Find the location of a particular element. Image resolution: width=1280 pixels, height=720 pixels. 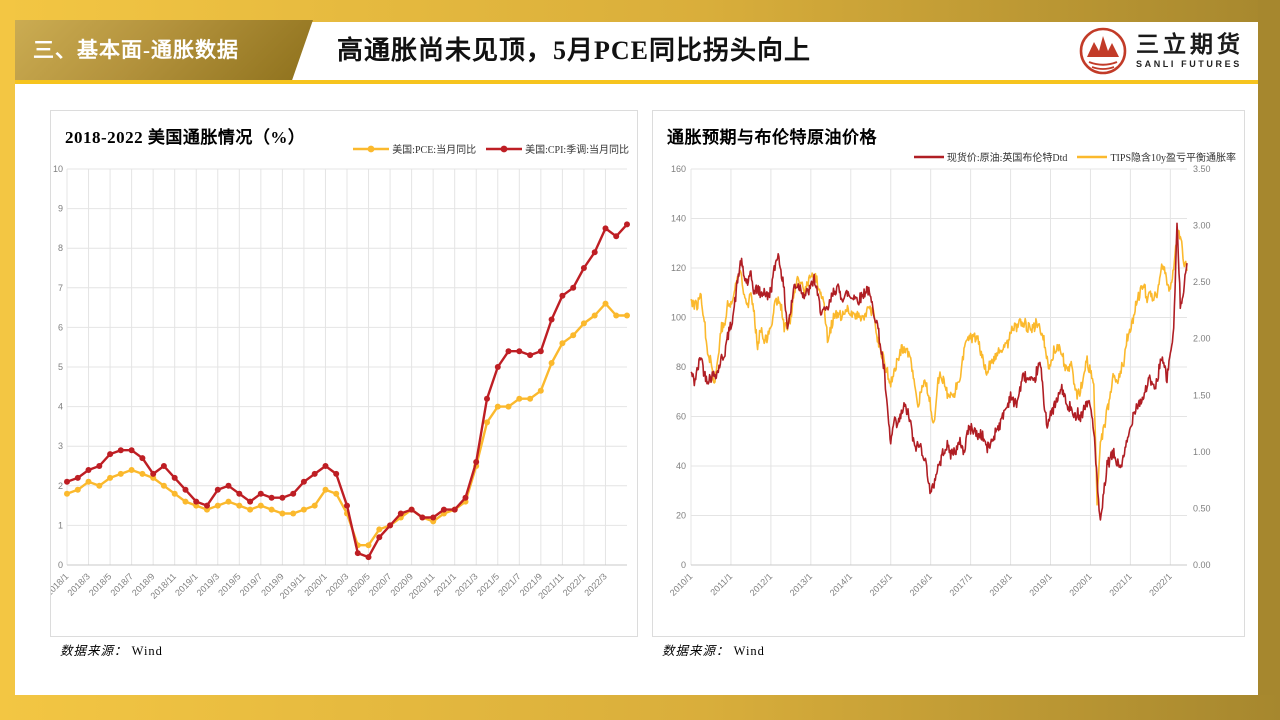

brent-line-swatch is located at coordinates (928, 156).